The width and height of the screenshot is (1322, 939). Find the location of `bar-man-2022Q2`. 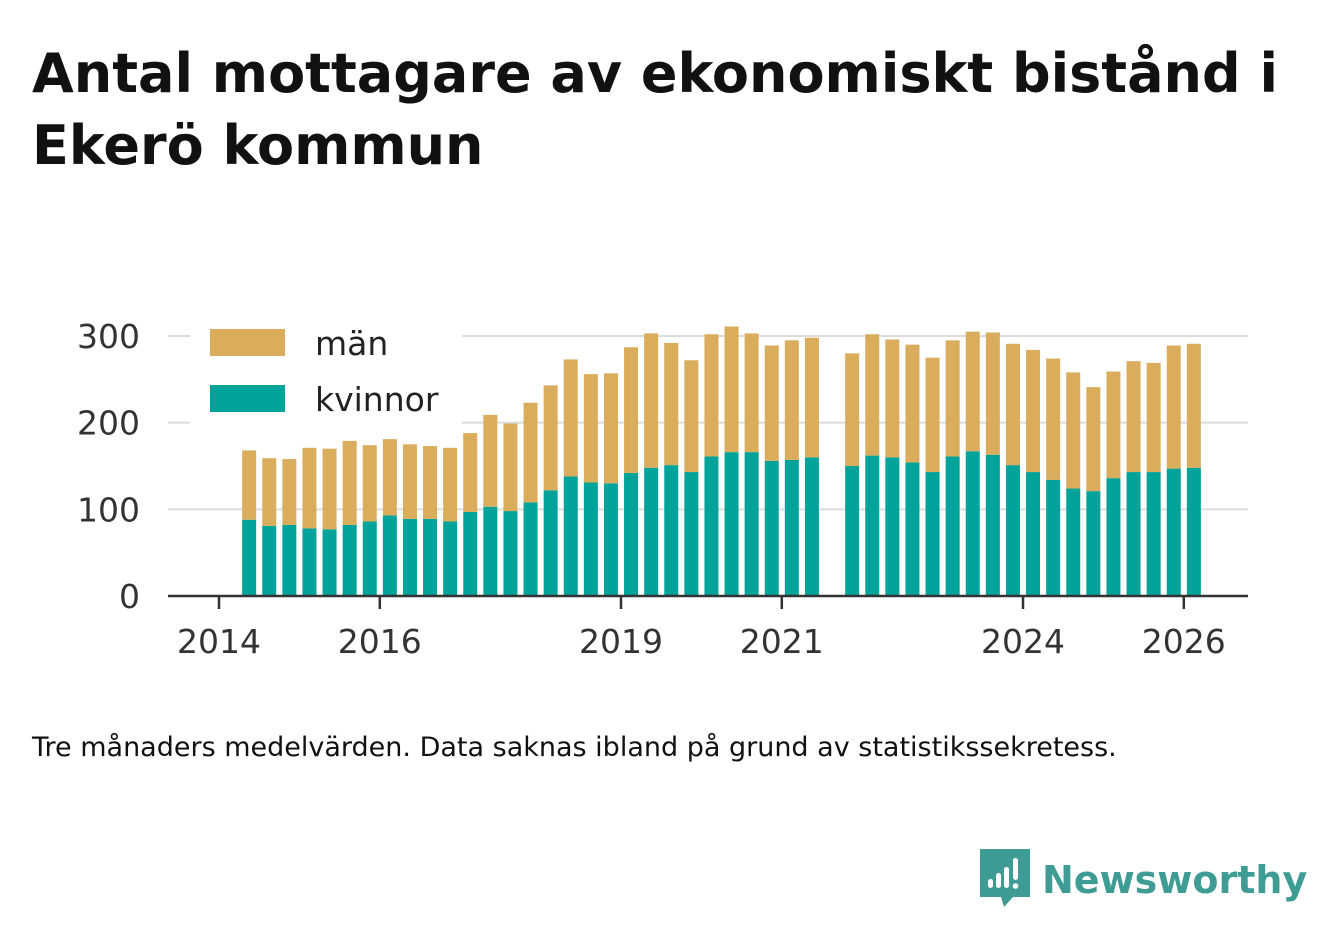

bar-man-2022Q2 is located at coordinates (892, 398).